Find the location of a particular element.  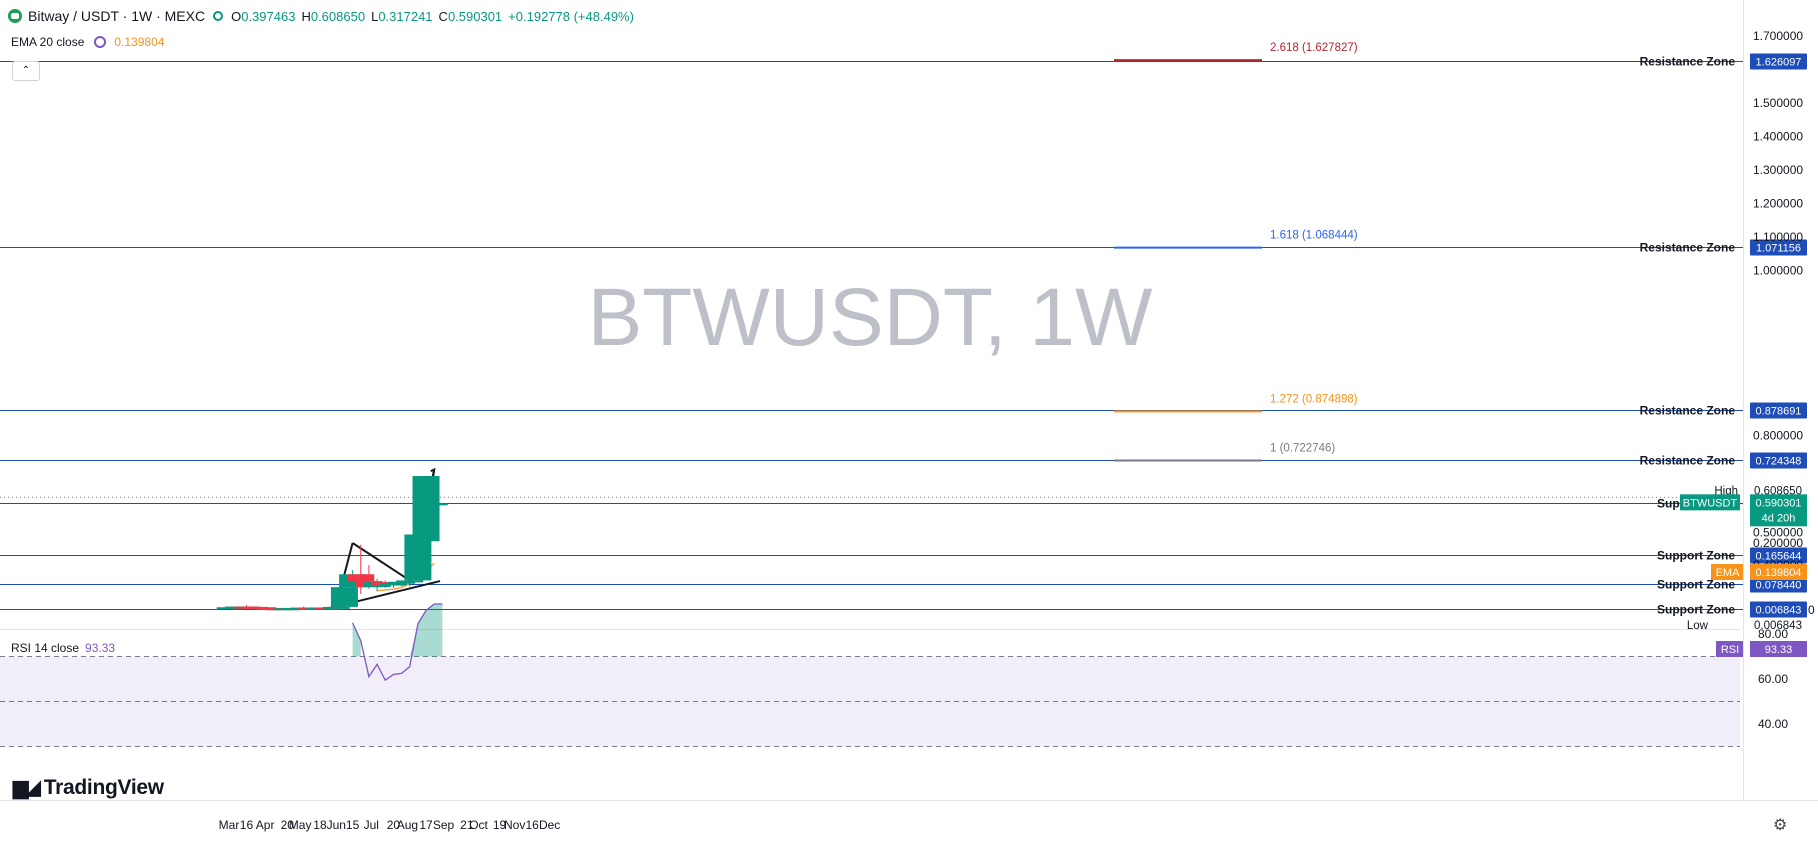

symbol-tag-text: BTWUSDT is located at coordinates (1710, 503).